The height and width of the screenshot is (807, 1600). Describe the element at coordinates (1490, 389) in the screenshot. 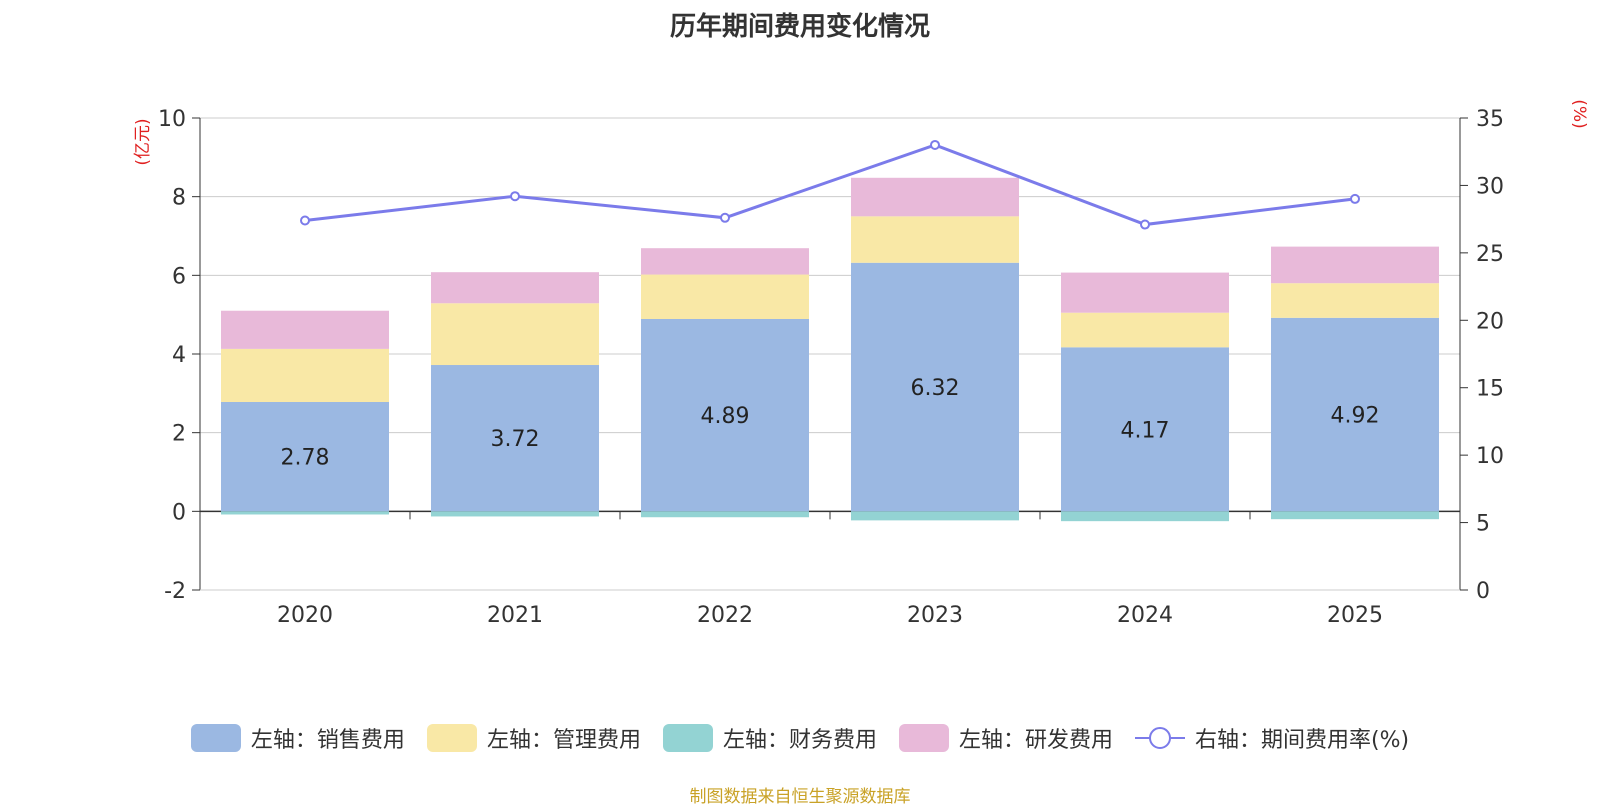

I see `right-axis-tick-label: 15` at that location.